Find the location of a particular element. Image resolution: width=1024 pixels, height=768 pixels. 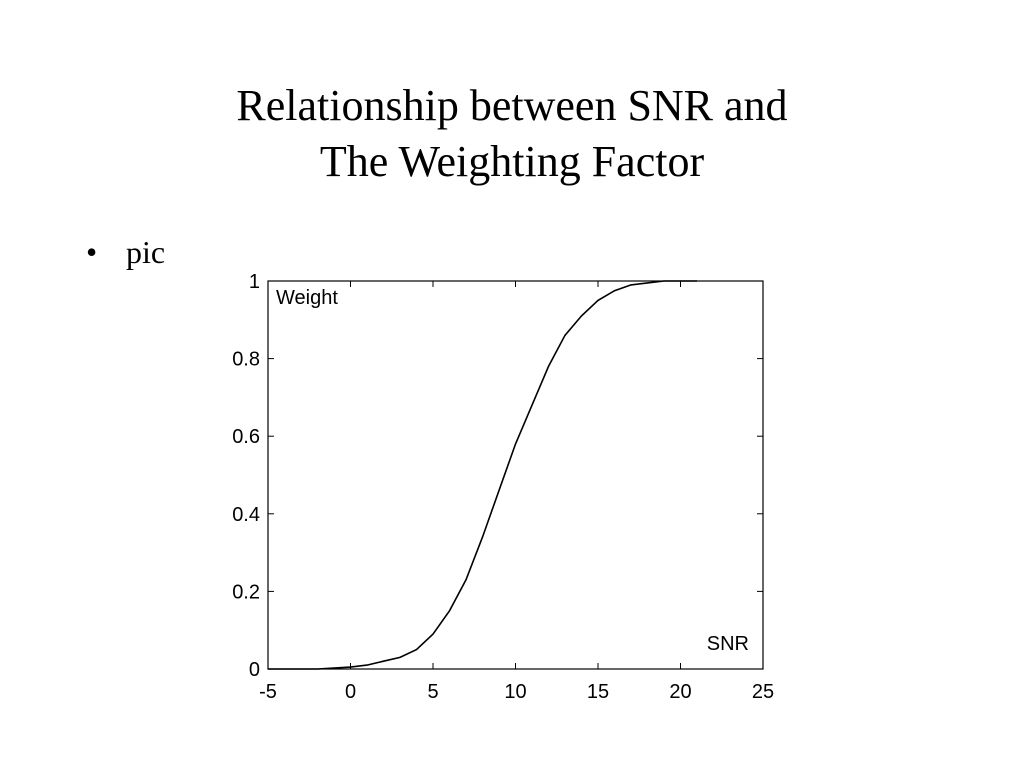

x-tick-label: -5 is located at coordinates (268, 692).